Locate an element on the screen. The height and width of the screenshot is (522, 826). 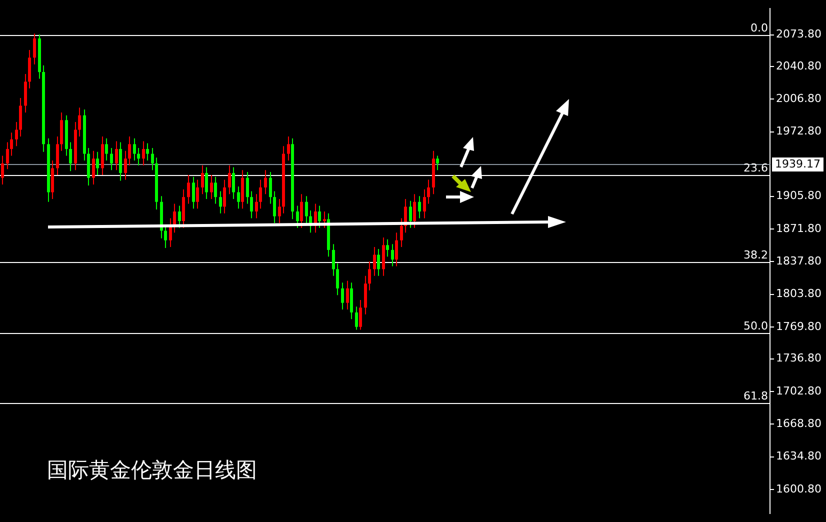
annotation: 0.0 is located at coordinates (759, 27).